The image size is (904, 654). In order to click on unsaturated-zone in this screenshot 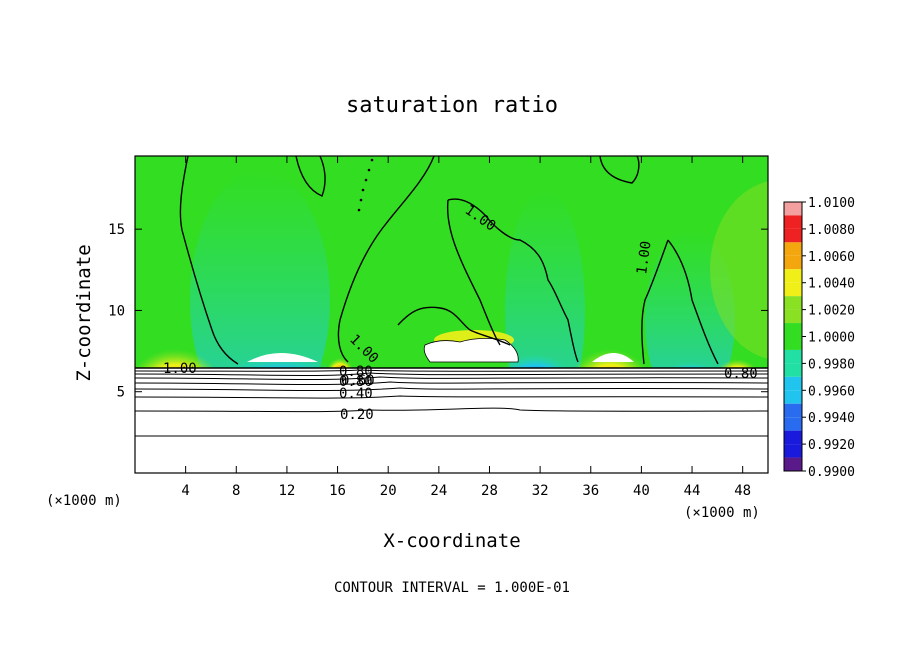, I will do `click(451, 420)`.